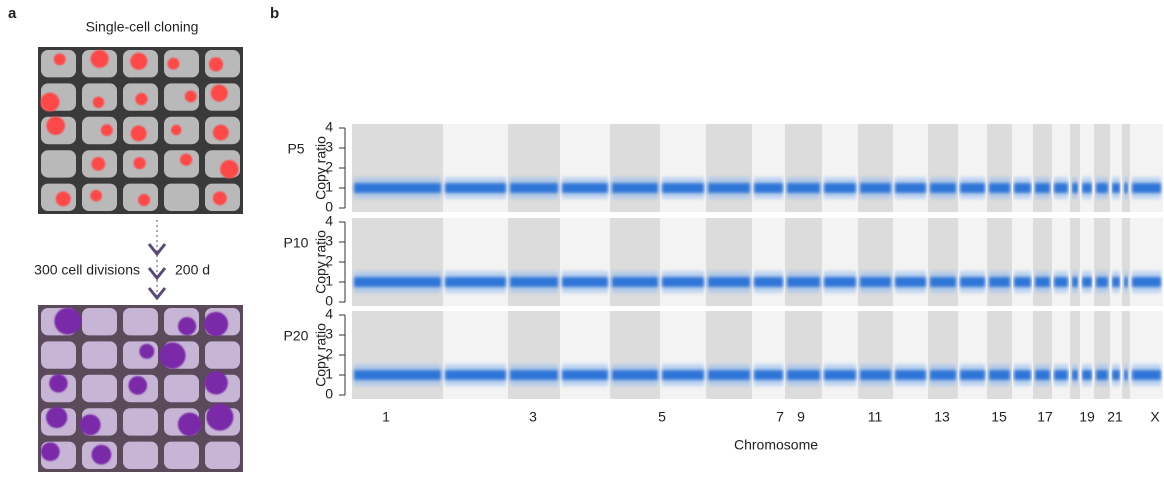 Image resolution: width=1164 pixels, height=482 pixels. I want to click on x-tick-label: 17, so click(1045, 417).